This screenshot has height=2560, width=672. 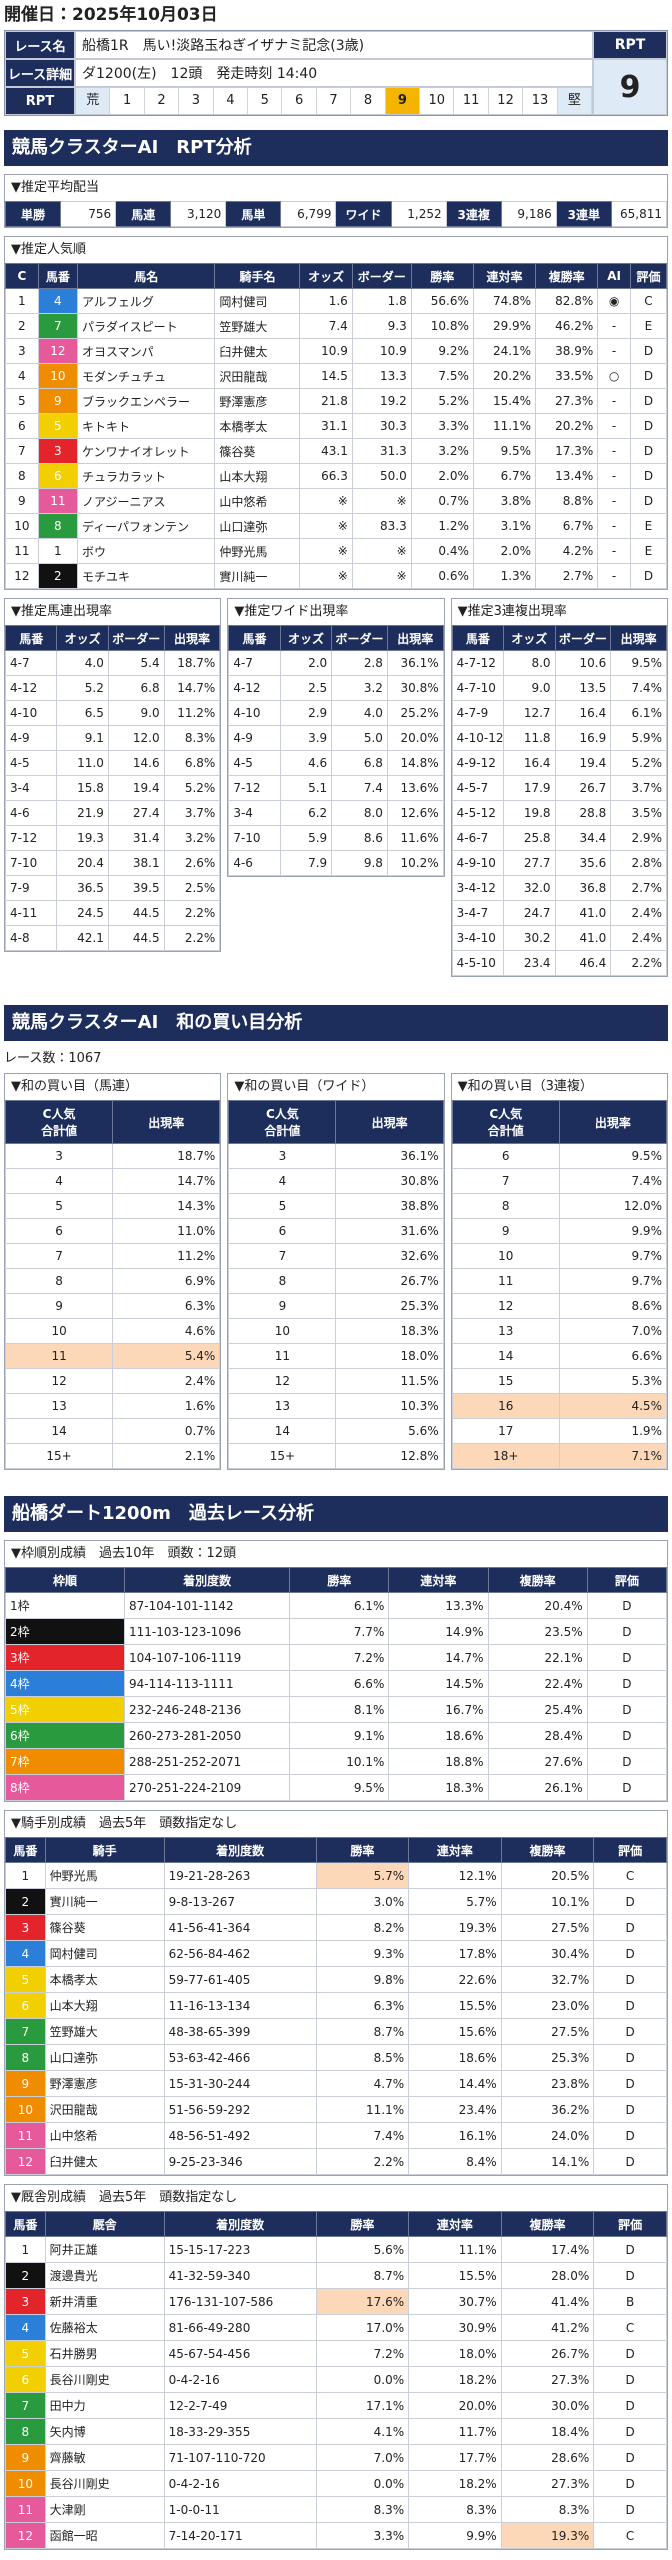 What do you see at coordinates (104, 2327) in the screenshot?
I see `cell: 佐藤裕太` at bounding box center [104, 2327].